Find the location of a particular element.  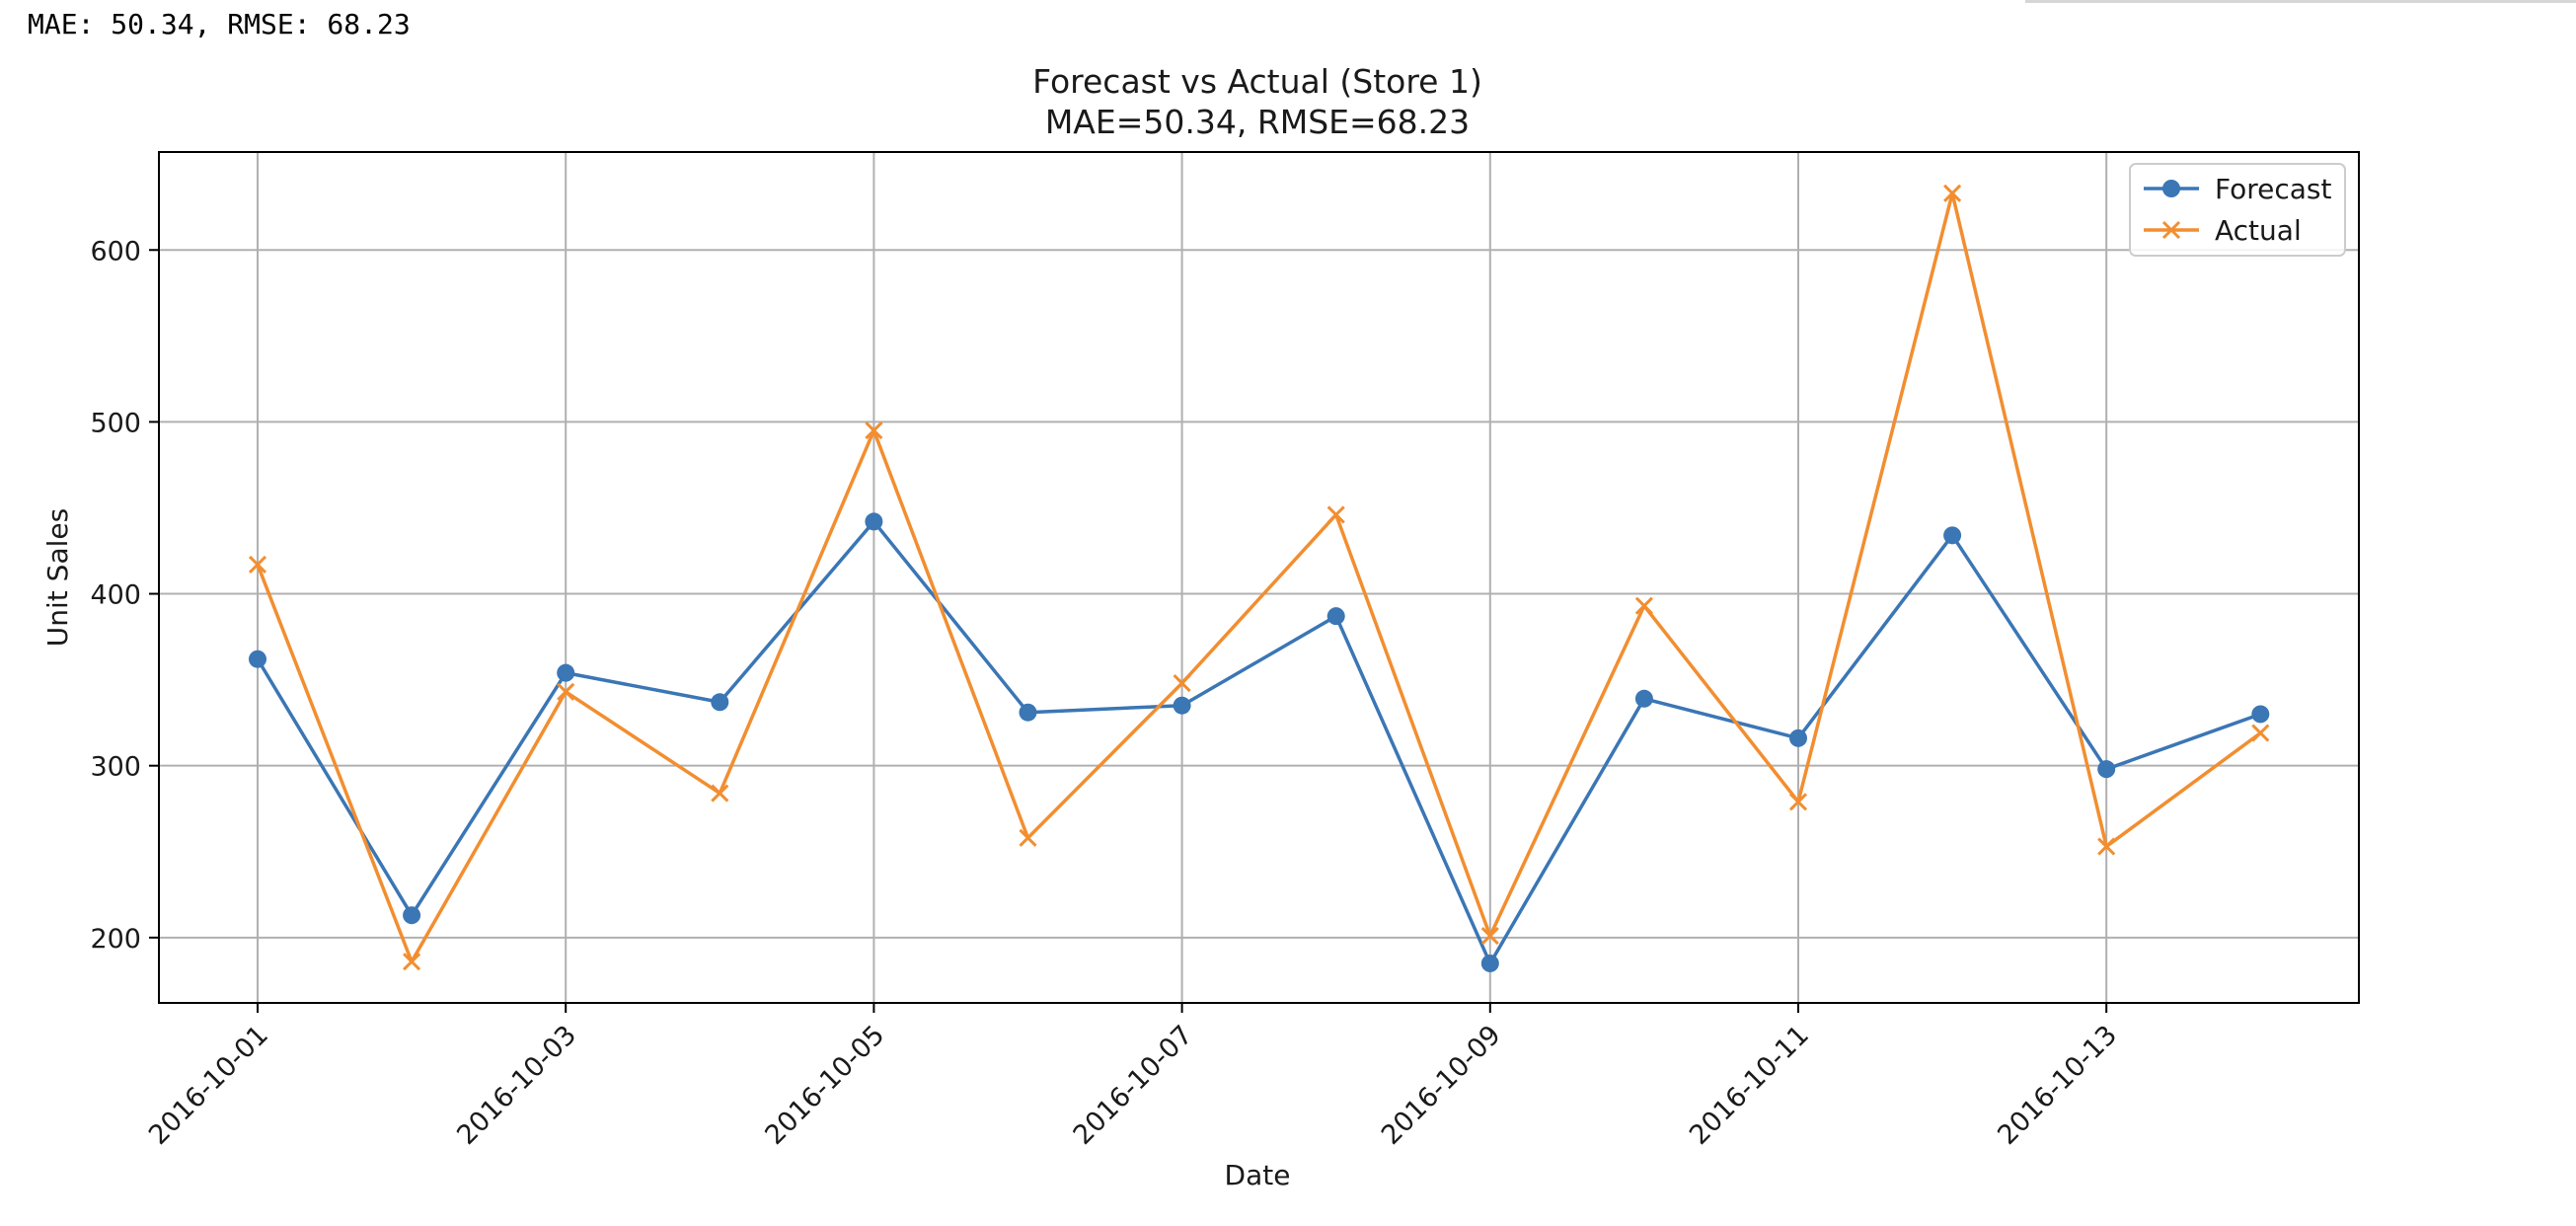

x-tick-label: 2016-10-07 is located at coordinates (1133, 1085).